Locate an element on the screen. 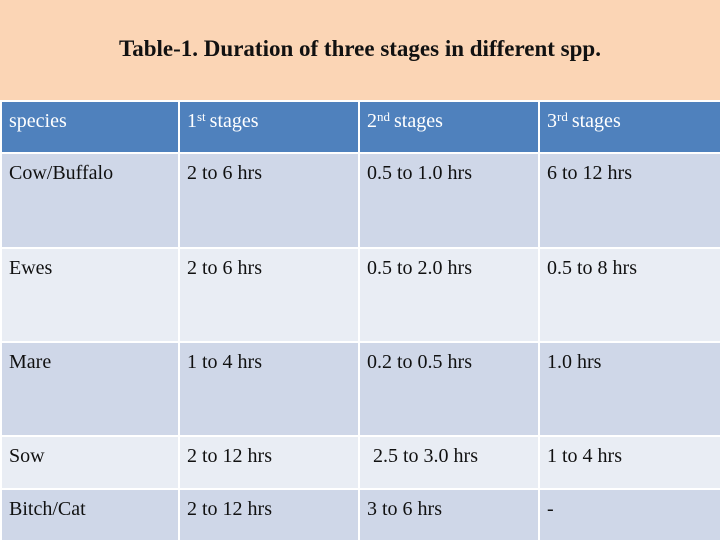 Image resolution: width=720 pixels, height=542 pixels. table-cell: 3 to 6 hrs is located at coordinates (449, 515).